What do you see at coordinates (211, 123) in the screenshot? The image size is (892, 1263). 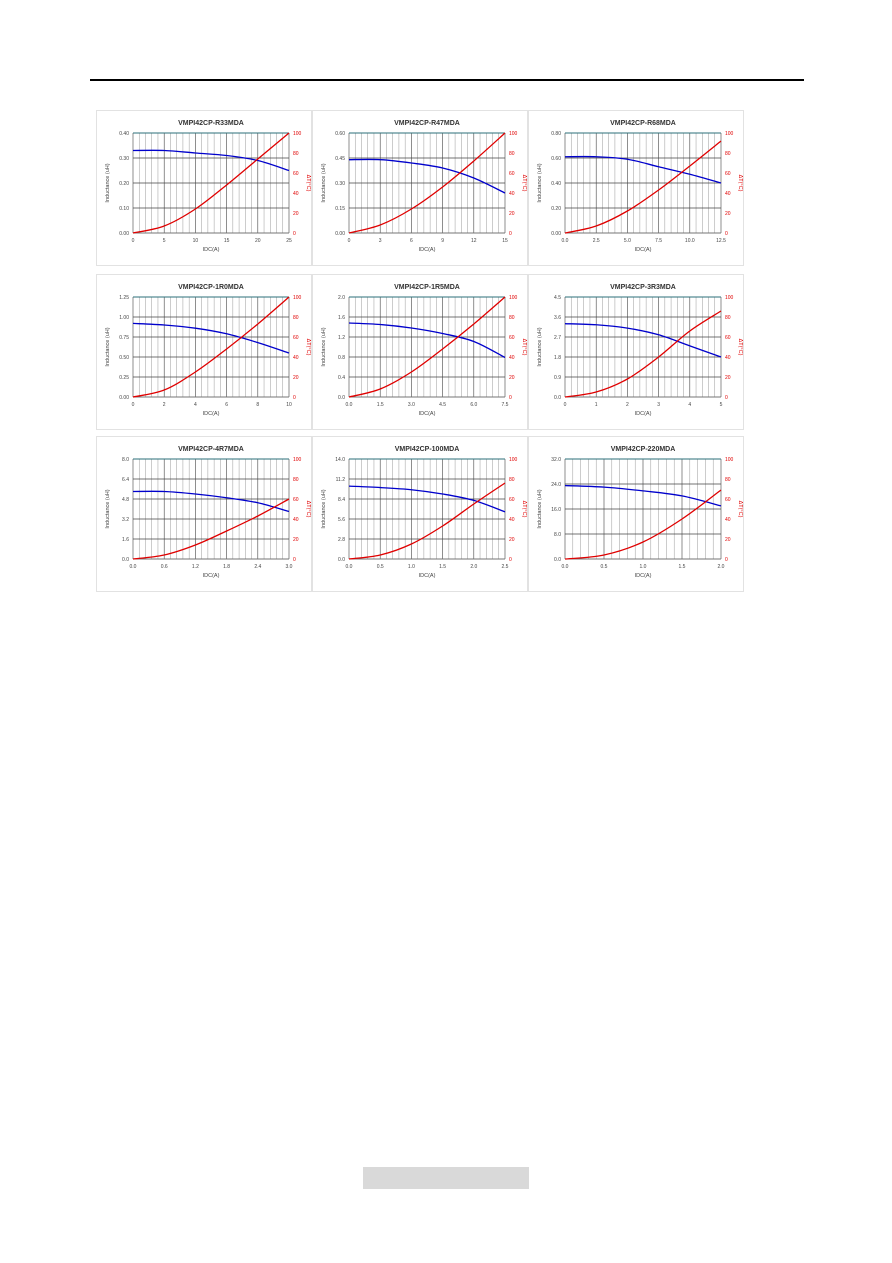 I see `chart-title: VMPI42CP-R33MDA` at bounding box center [211, 123].